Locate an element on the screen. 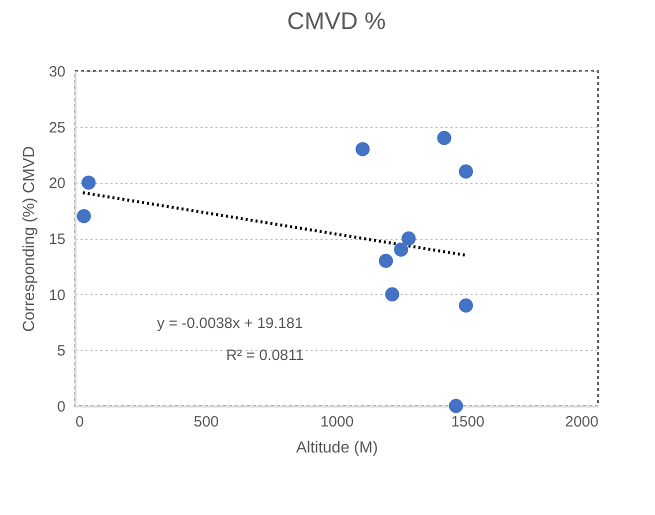 Image resolution: width=655 pixels, height=515 pixels. x-tick-label: 1500 is located at coordinates (467, 422).